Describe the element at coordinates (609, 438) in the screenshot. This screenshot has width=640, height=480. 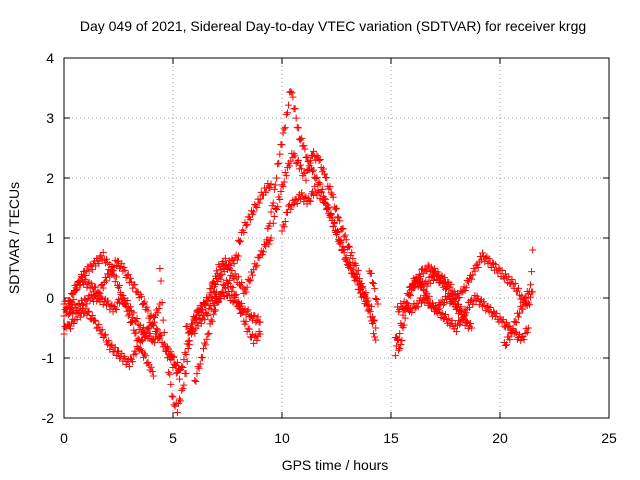
I see `x-tick-label: 25` at that location.